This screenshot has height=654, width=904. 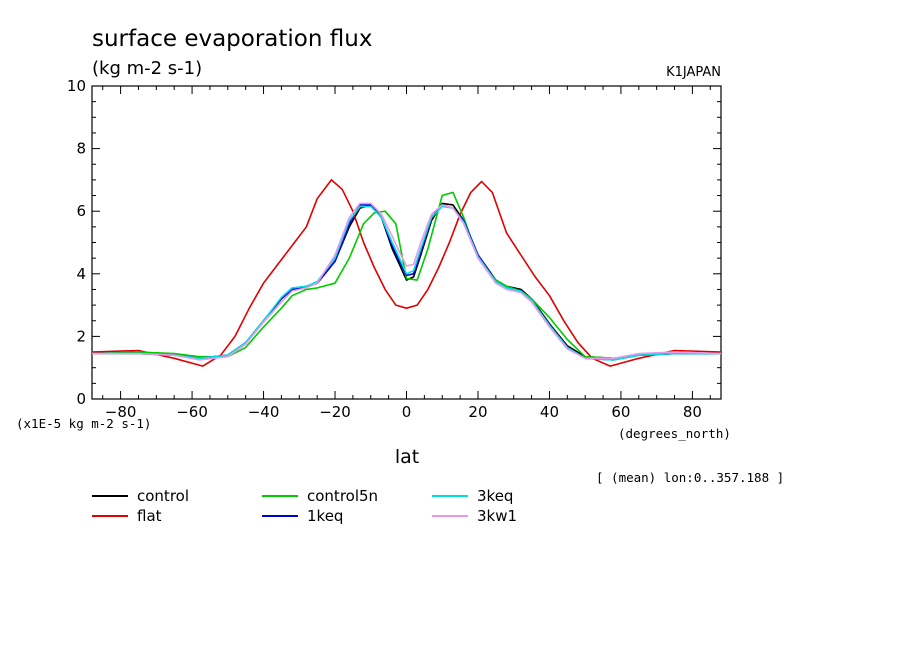 I want to click on x-axis-label: lat, so click(x=407, y=457).